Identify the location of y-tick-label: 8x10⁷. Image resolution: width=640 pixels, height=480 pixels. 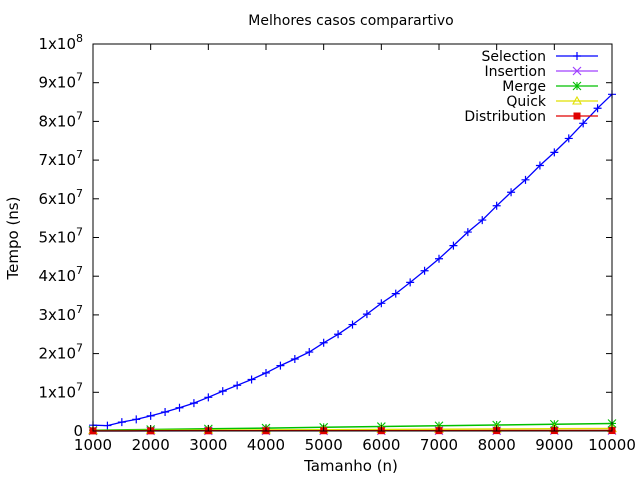
(60, 119).